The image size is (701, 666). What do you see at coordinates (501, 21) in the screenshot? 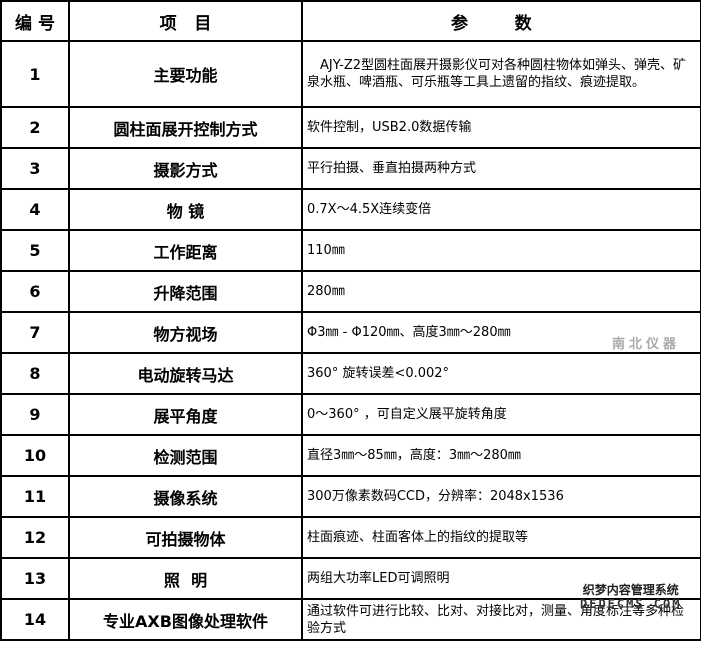
I see `header-params: 参 数` at bounding box center [501, 21].